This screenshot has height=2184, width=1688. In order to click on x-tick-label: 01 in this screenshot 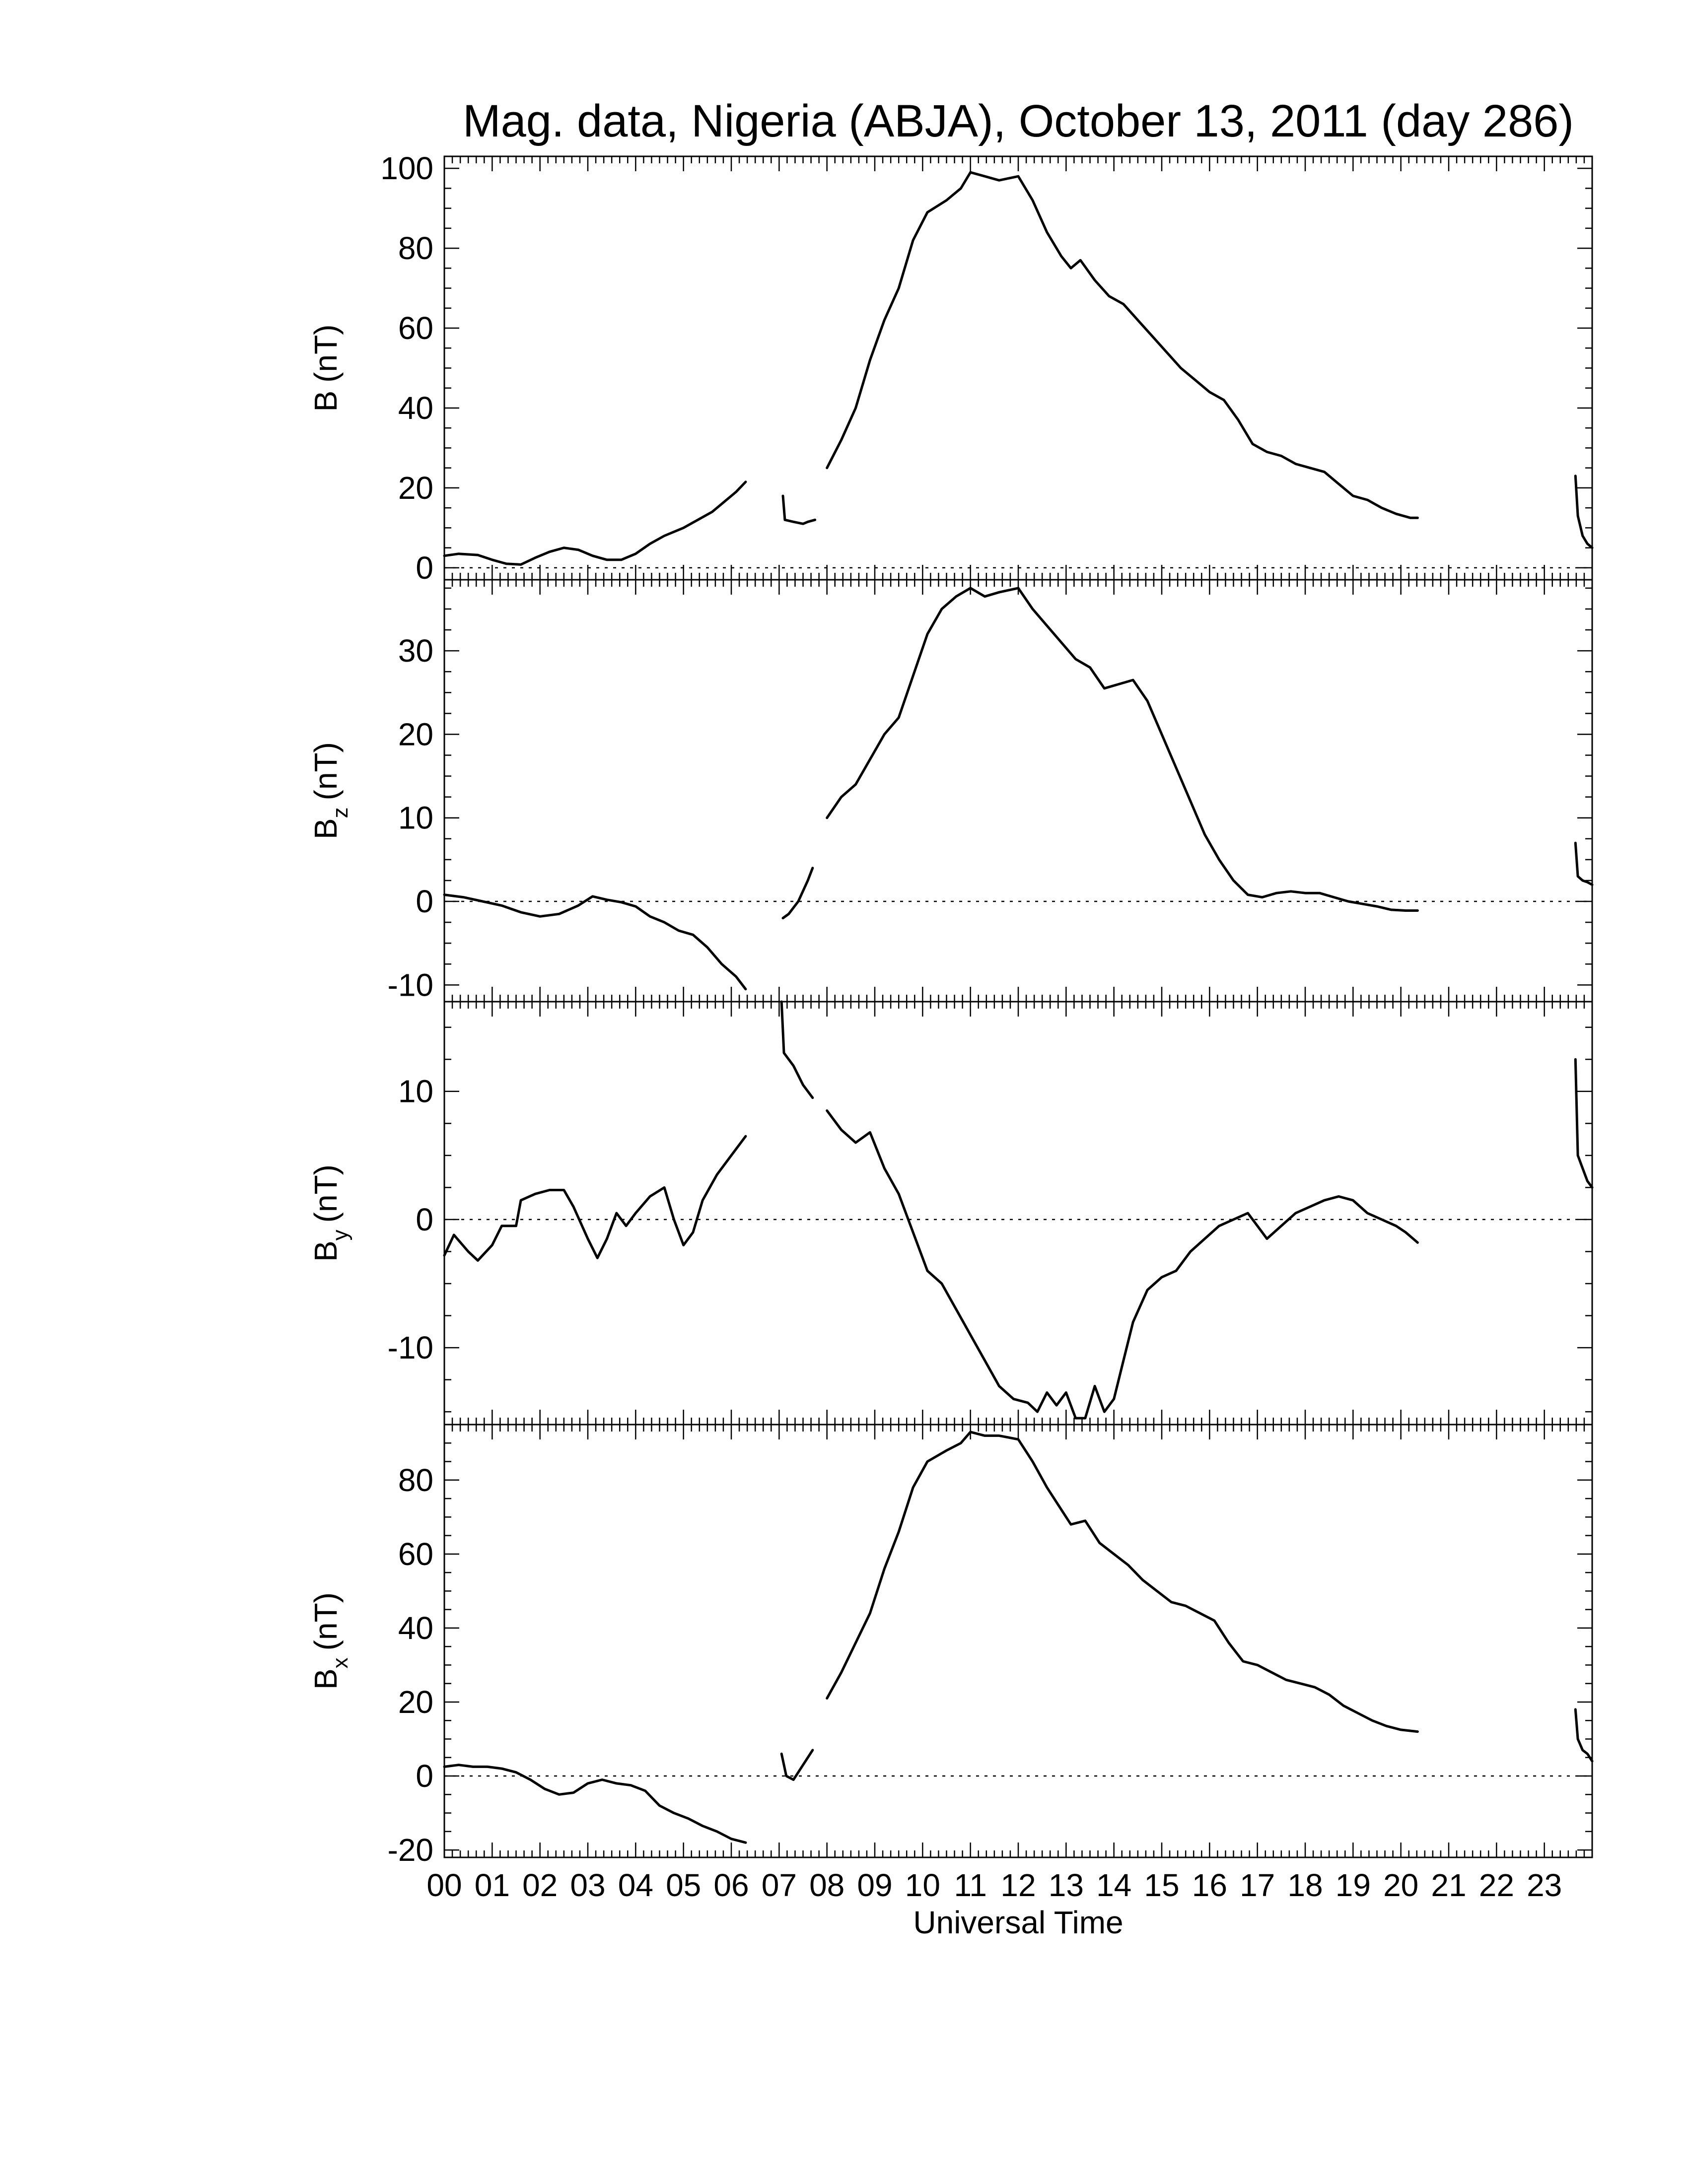, I will do `click(492, 1885)`.